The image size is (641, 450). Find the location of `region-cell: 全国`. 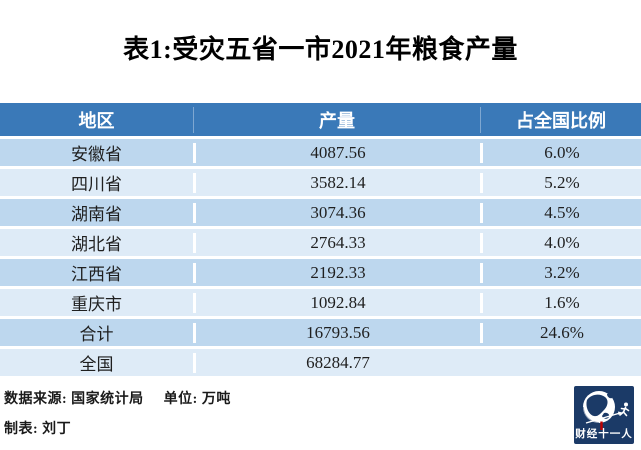

region-cell: 全国 is located at coordinates (96, 364).